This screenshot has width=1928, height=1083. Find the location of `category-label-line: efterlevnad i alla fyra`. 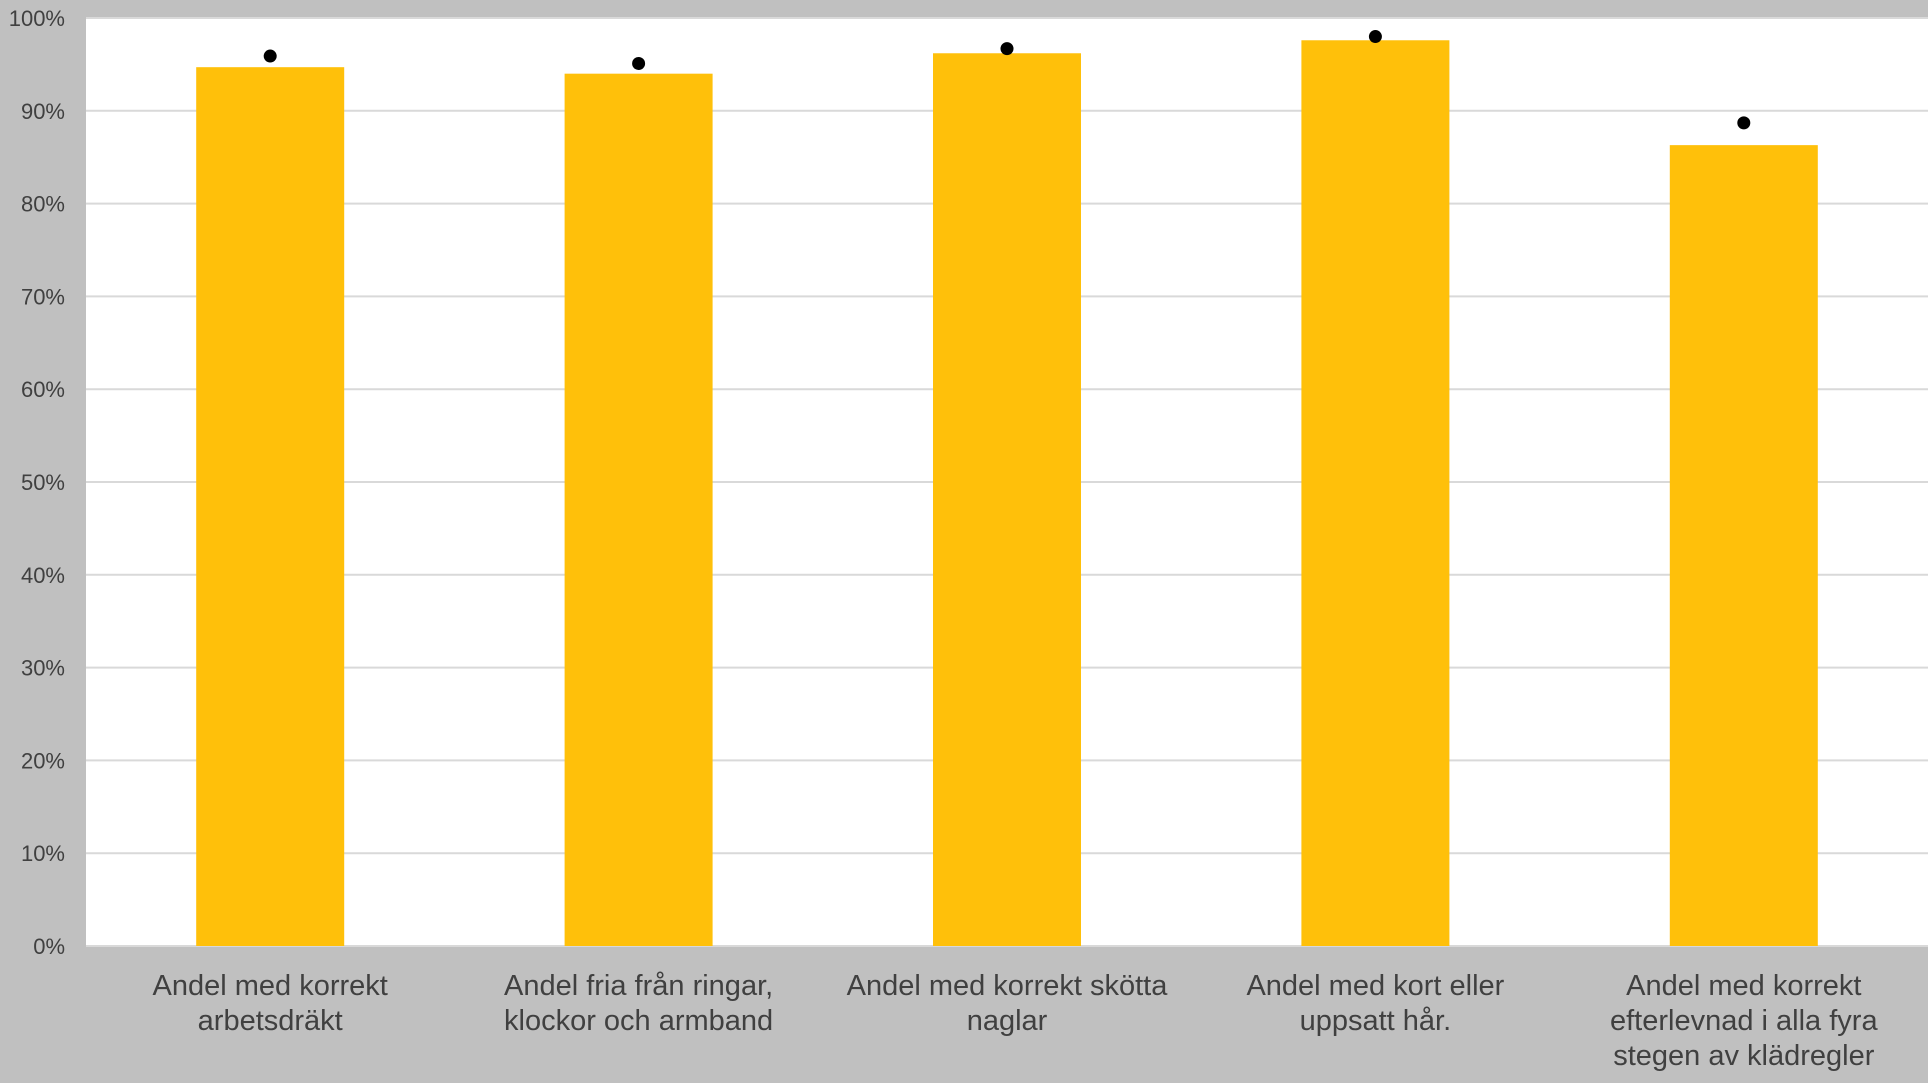

category-label-line: efterlevnad i alla fyra is located at coordinates (1744, 1021).